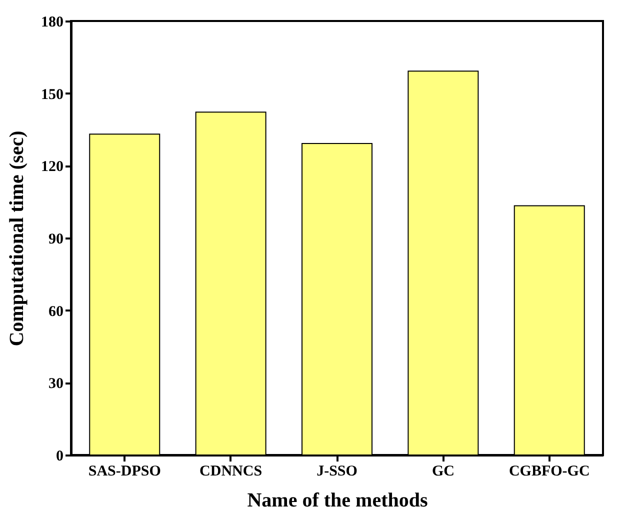  Describe the element at coordinates (231, 472) in the screenshot. I see `x-tick-label: CDNNCS` at that location.